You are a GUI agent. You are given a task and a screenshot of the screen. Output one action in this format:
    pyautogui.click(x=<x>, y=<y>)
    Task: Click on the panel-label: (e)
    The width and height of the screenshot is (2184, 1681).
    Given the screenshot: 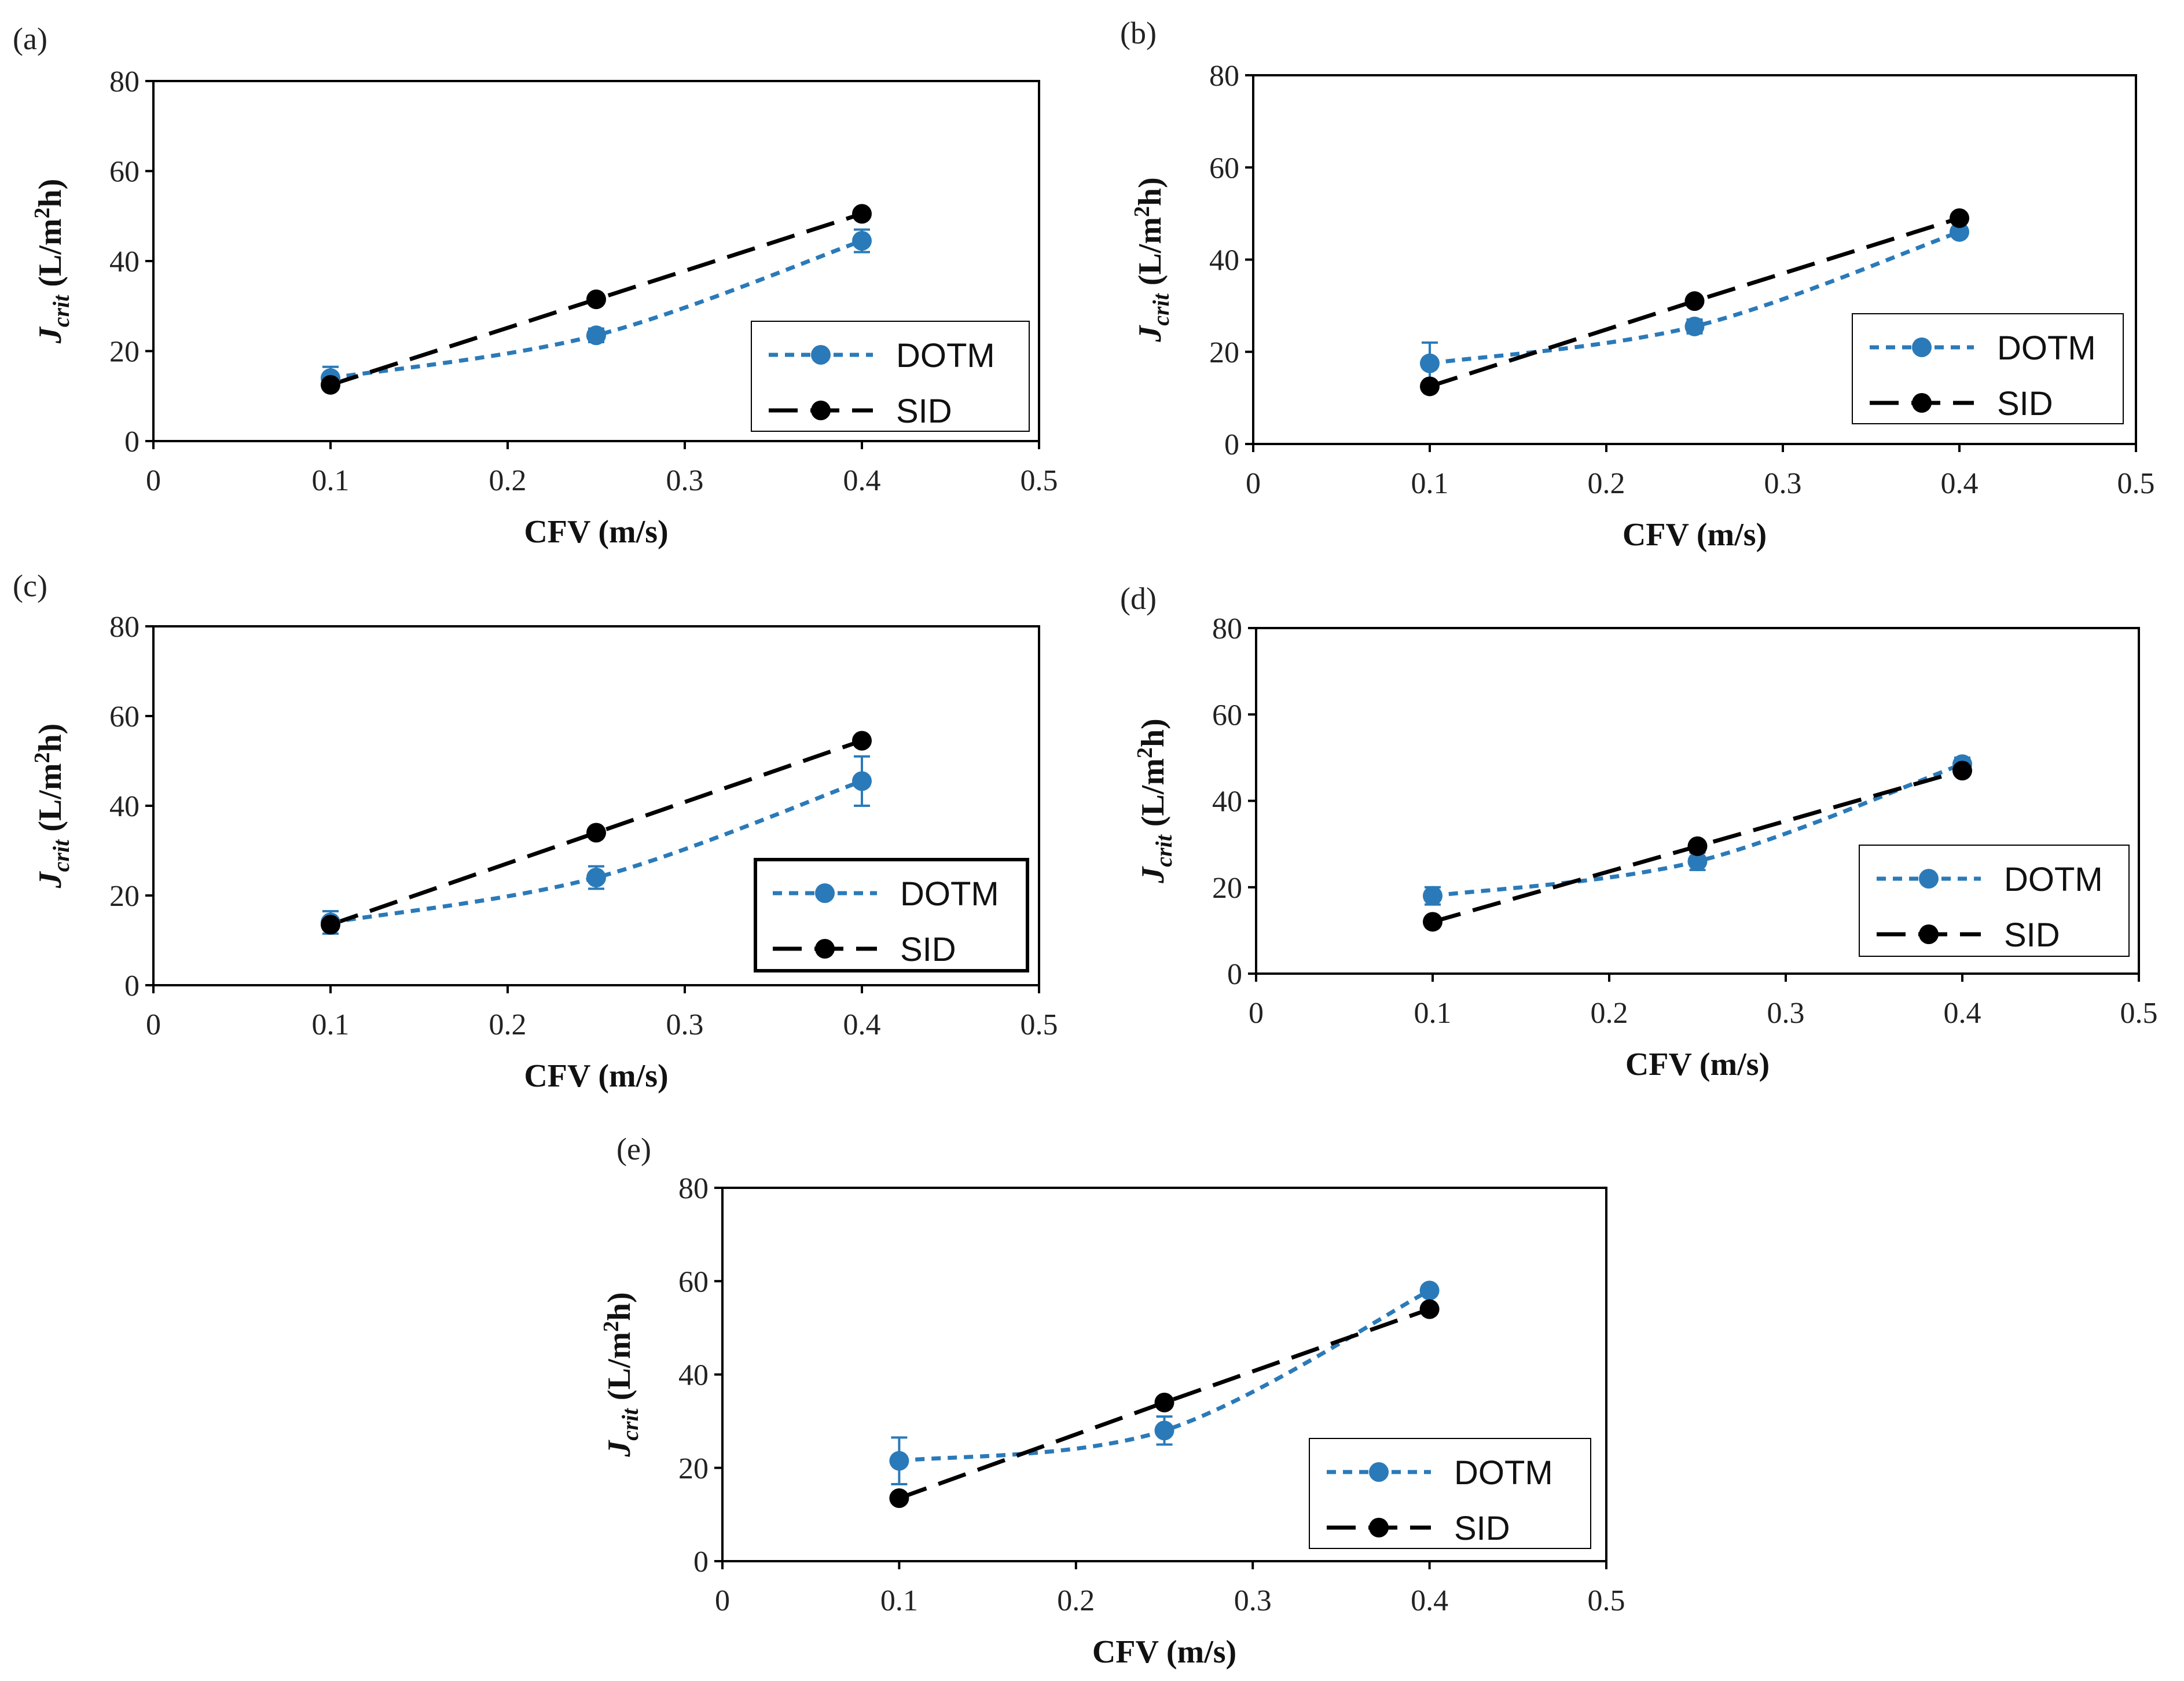 What is the action you would take?
    pyautogui.click(x=634, y=1149)
    